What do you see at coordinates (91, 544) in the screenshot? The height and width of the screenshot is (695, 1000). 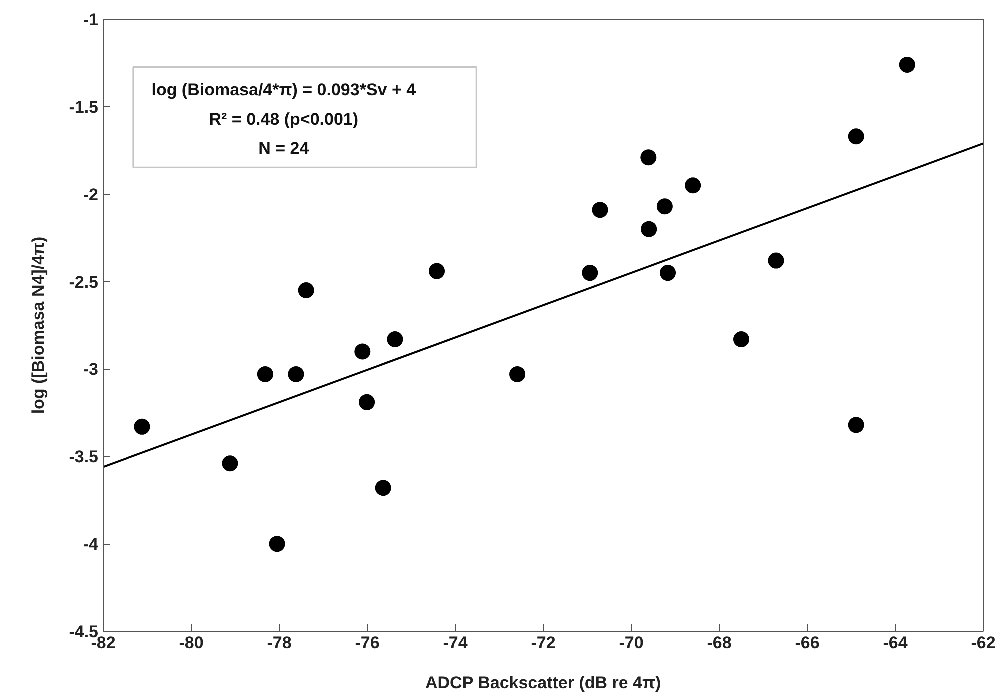 I see `y-tick-label: -4` at bounding box center [91, 544].